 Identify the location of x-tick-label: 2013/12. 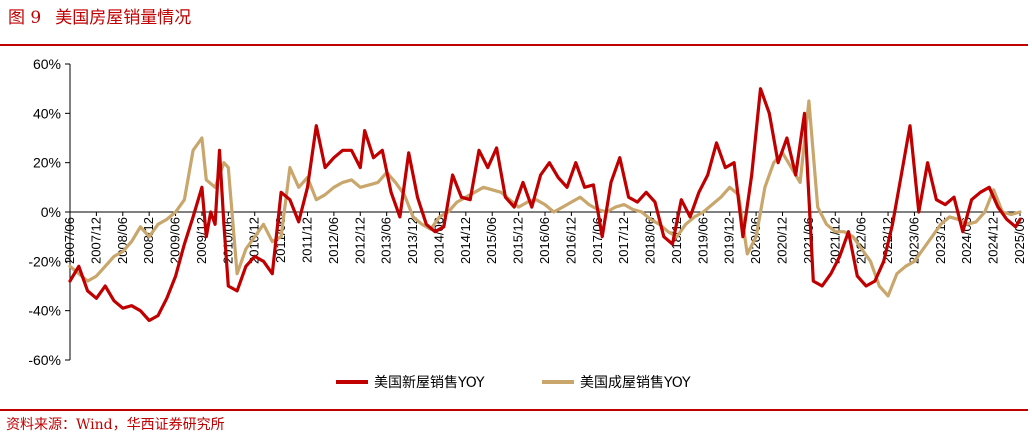
(412, 240).